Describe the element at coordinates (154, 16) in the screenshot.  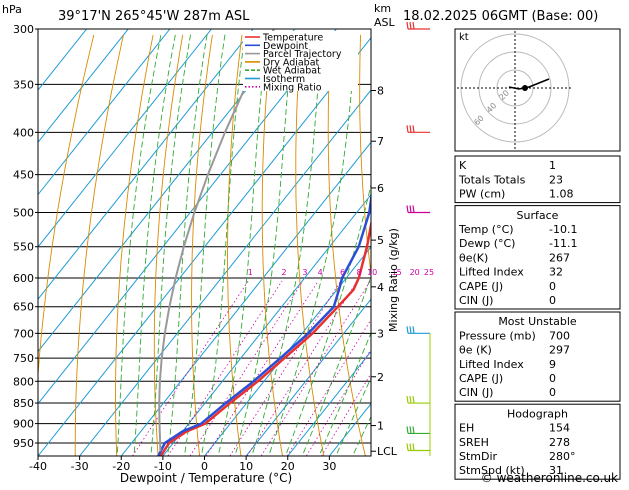
I see `location-title: 39°17'N 265°45'W 287m ASL` at that location.